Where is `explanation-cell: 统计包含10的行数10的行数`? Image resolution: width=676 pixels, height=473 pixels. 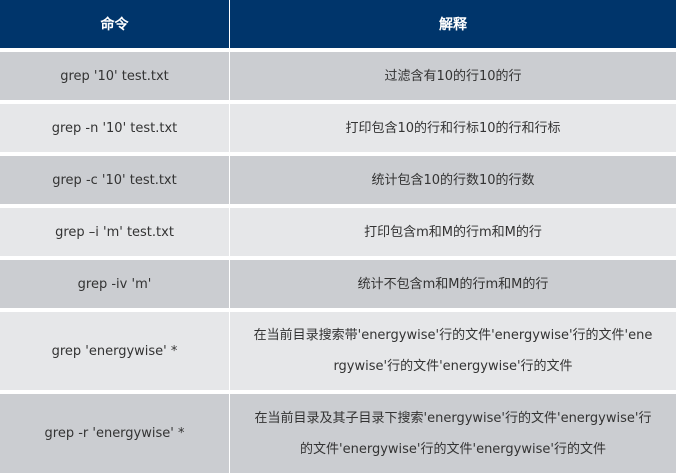
explanation-cell: 统计包含10的行数10的行数 is located at coordinates (453, 182).